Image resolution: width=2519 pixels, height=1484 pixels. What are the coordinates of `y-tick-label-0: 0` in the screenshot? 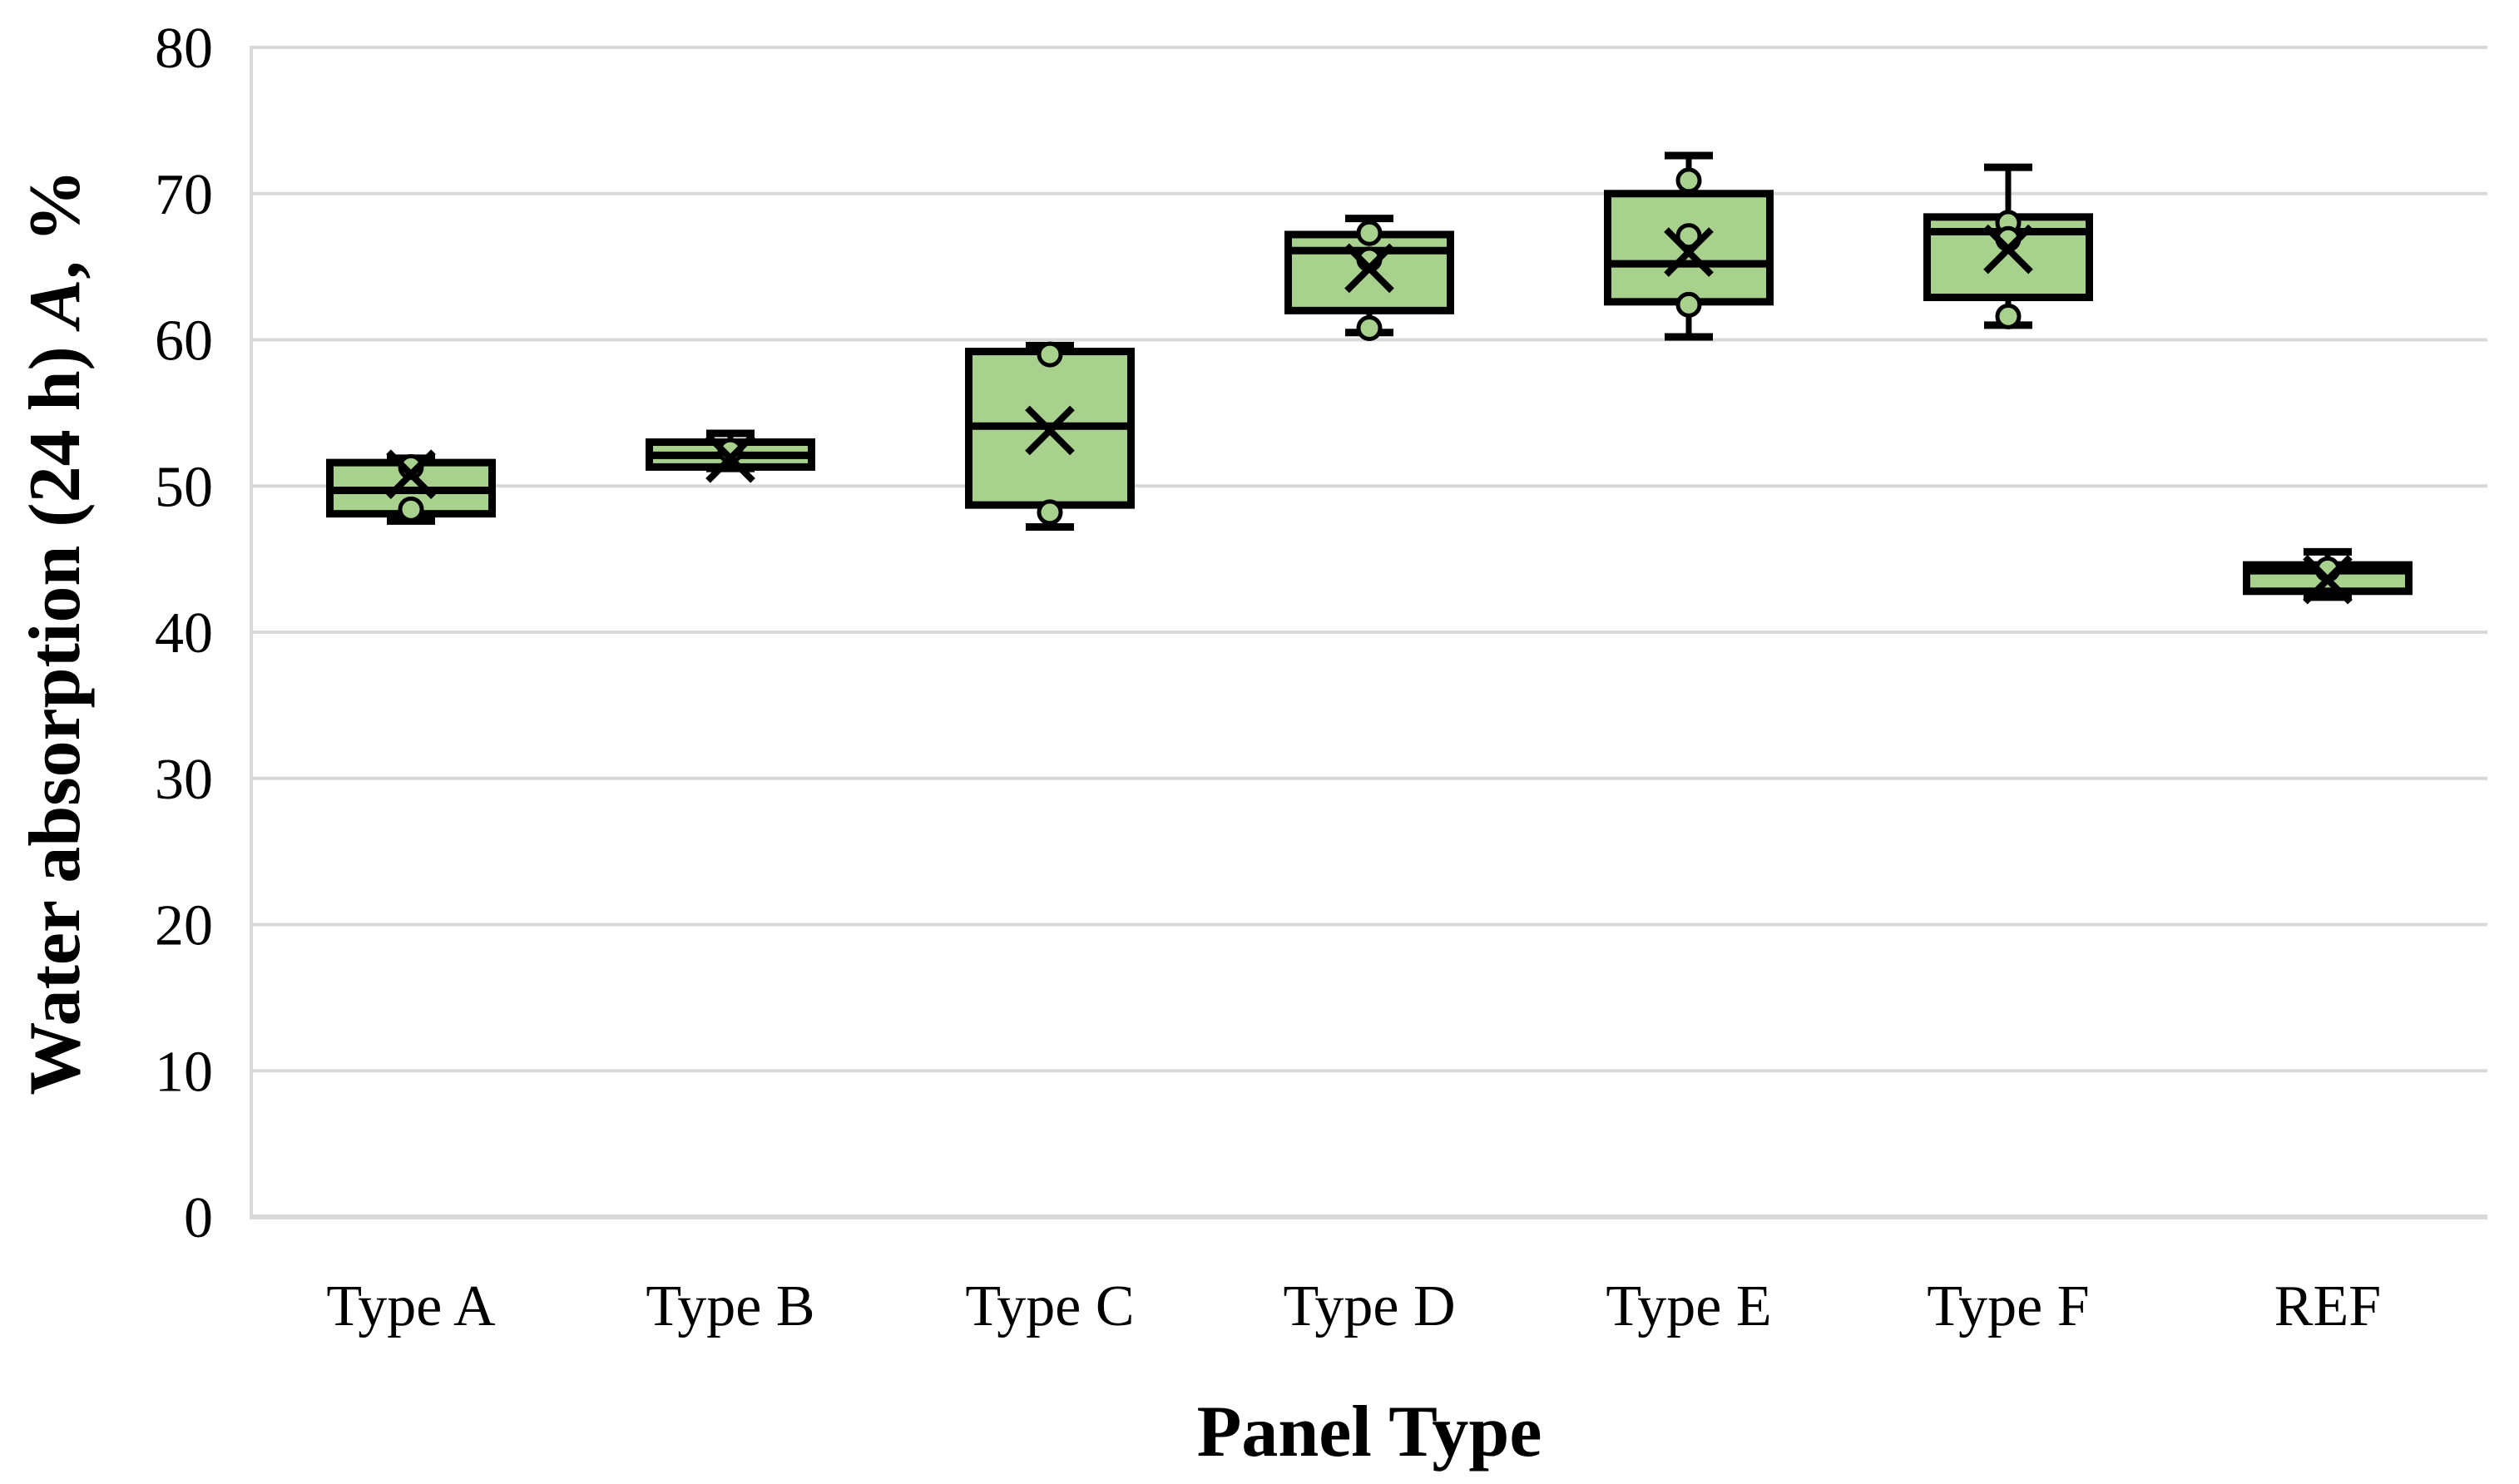 It's located at (199, 1218).